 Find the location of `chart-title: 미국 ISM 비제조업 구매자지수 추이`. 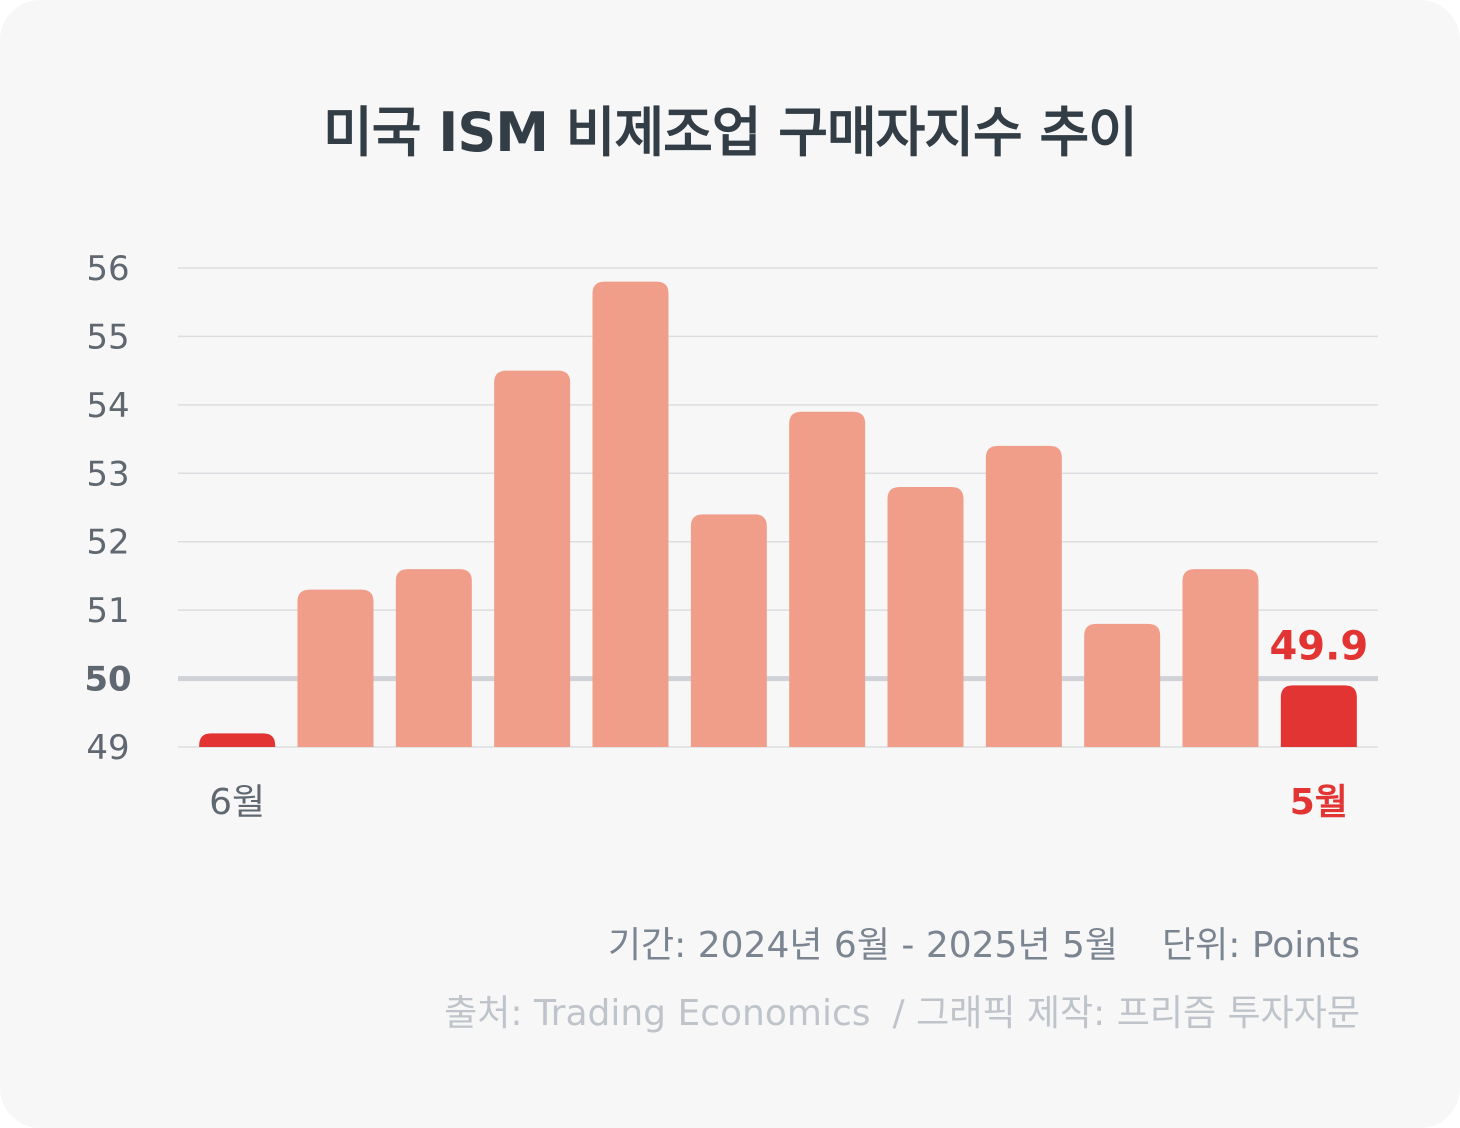

chart-title: 미국 ISM 비제조업 구매자지수 추이 is located at coordinates (730, 132).